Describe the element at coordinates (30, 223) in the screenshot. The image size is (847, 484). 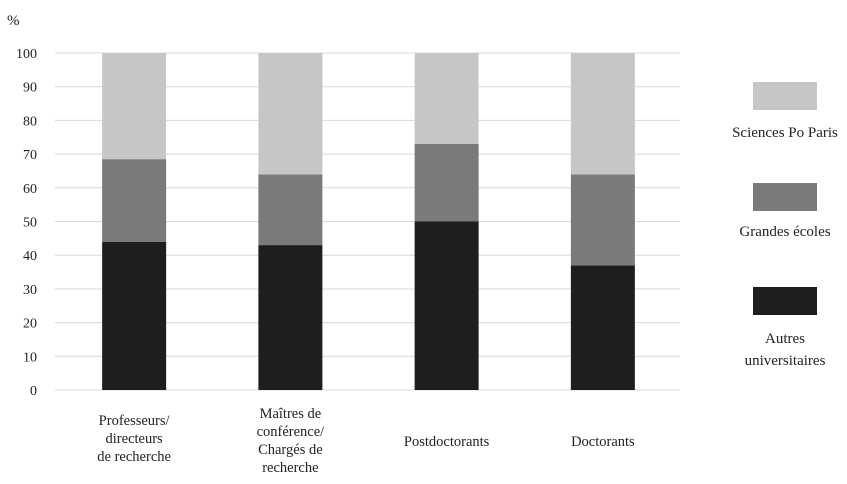
I see `y-tick-label: 50` at that location.